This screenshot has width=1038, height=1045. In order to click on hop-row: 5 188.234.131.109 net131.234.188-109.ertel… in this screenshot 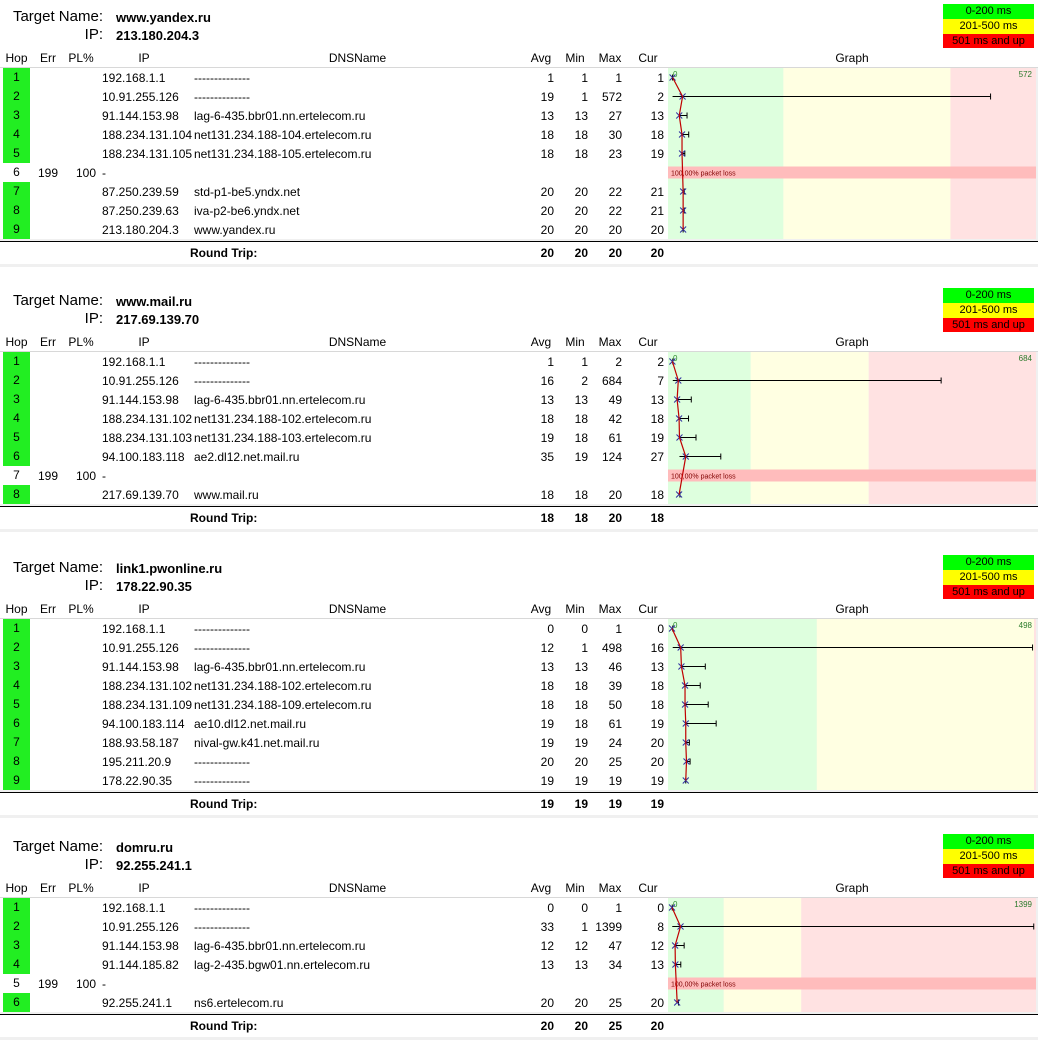, I will do `click(334, 704)`.